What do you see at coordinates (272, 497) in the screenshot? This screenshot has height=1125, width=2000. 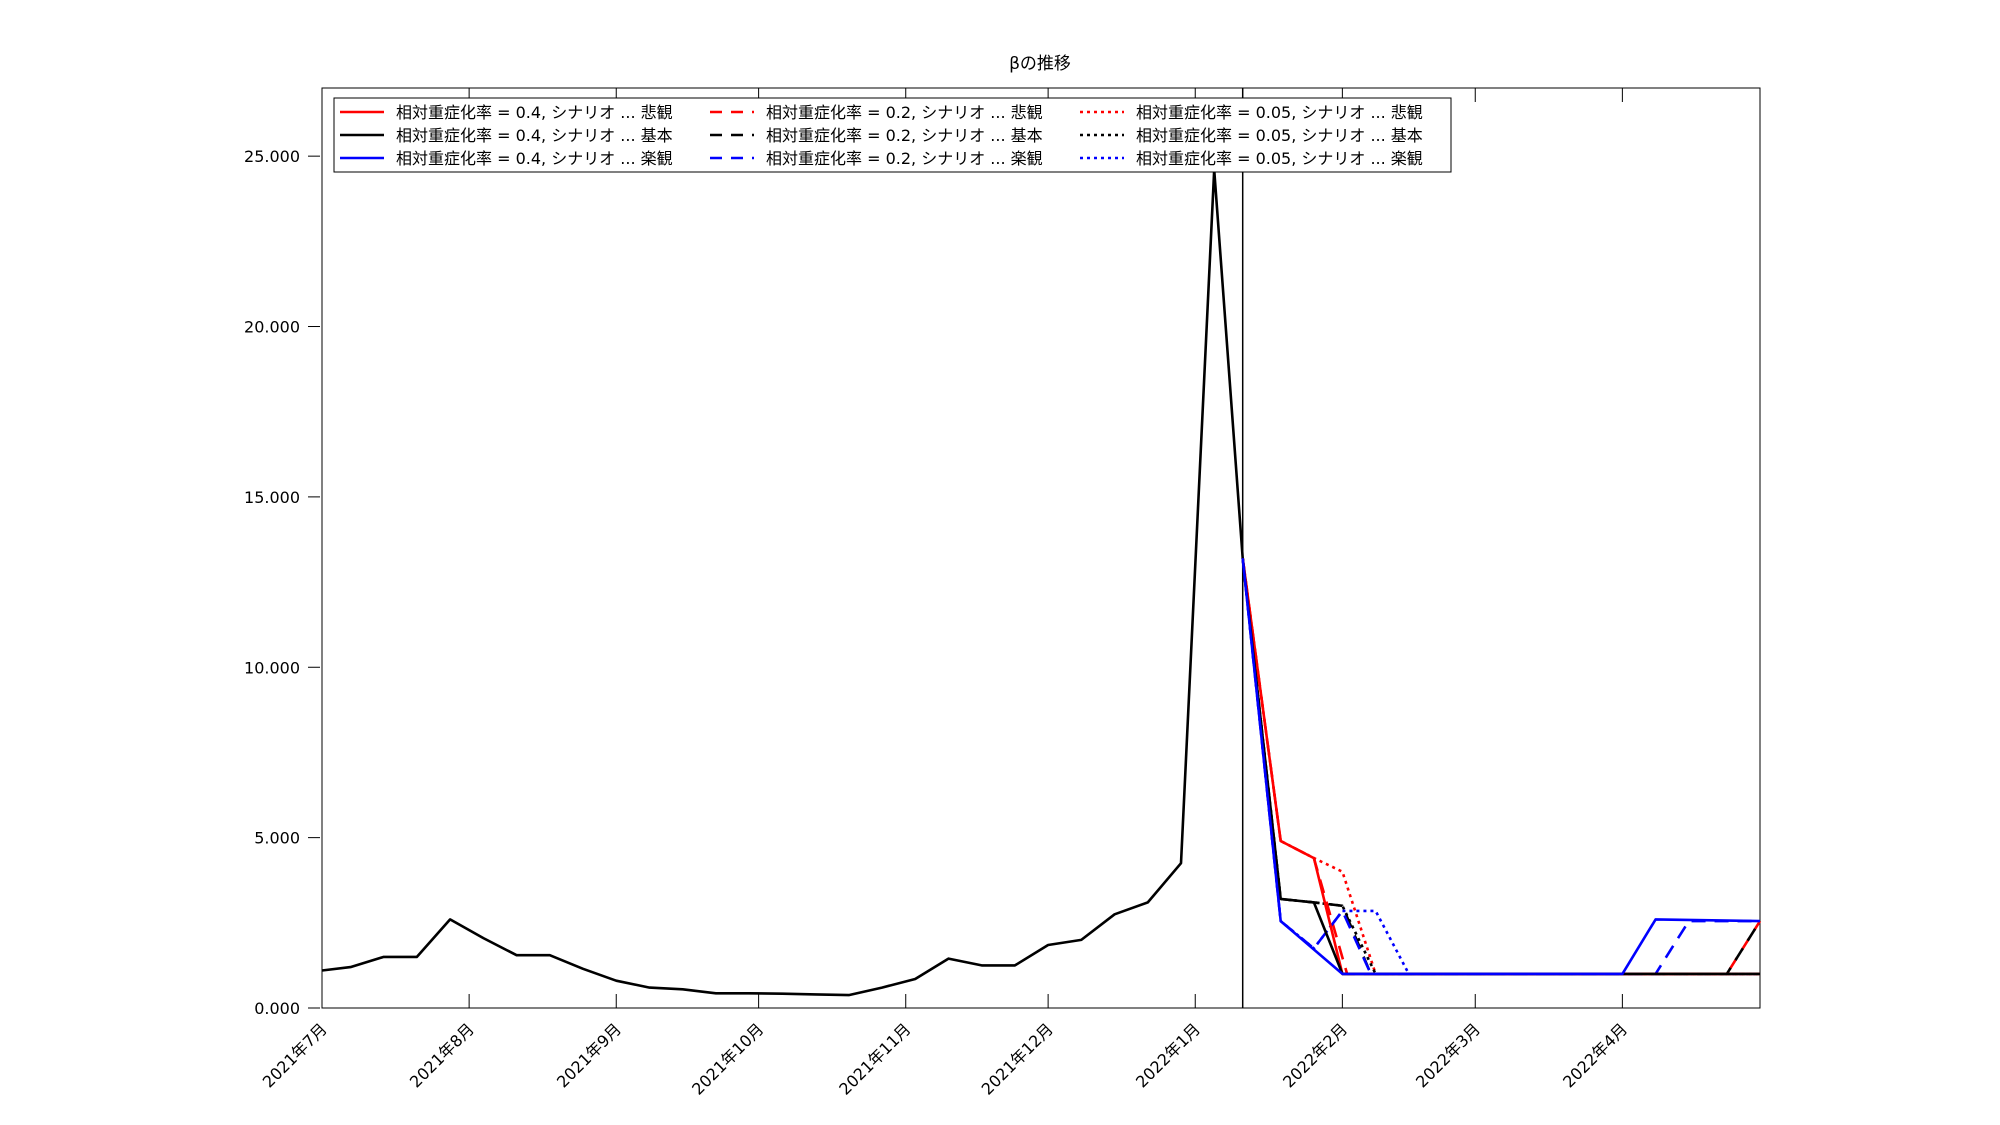 I see `y-tick-label: 15.000` at bounding box center [272, 497].